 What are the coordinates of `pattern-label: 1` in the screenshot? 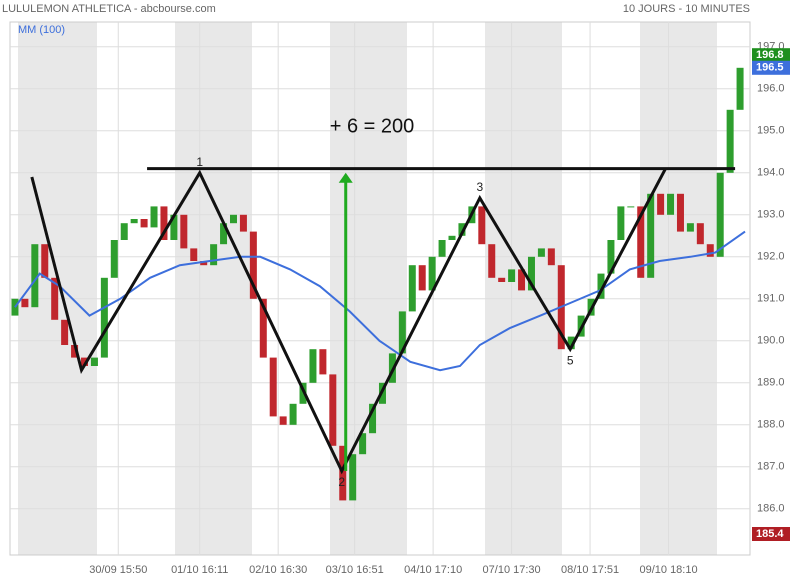 It's located at (199, 162).